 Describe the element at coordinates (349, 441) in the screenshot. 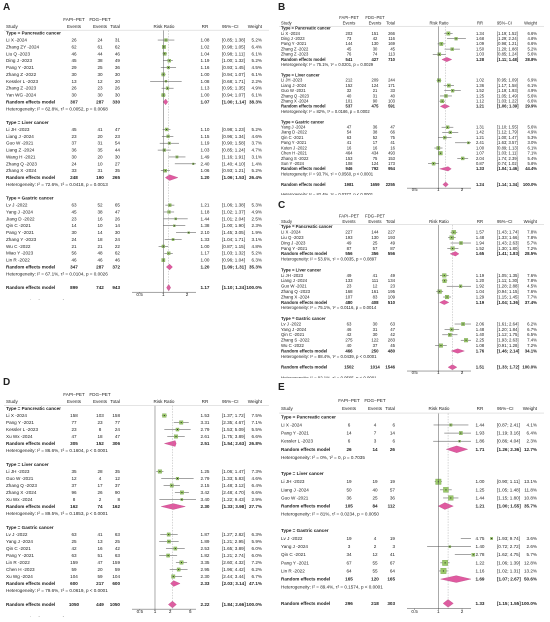

I see `events-fapi: 6` at that location.